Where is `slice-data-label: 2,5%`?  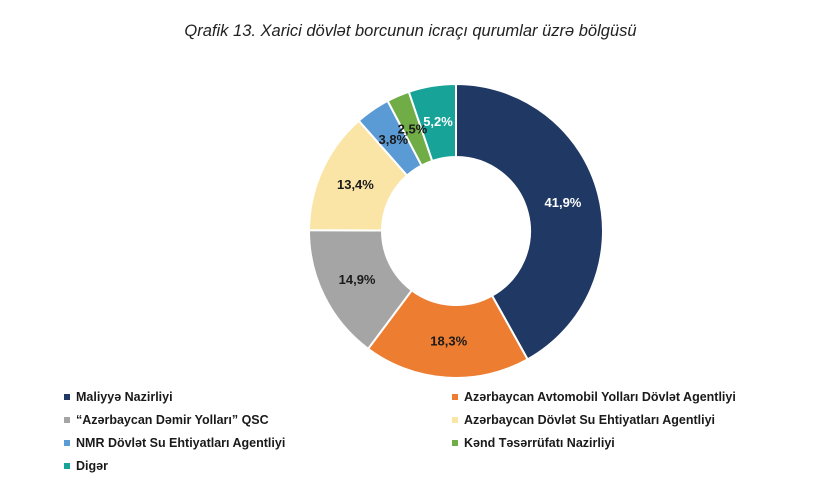 slice-data-label: 2,5% is located at coordinates (413, 128).